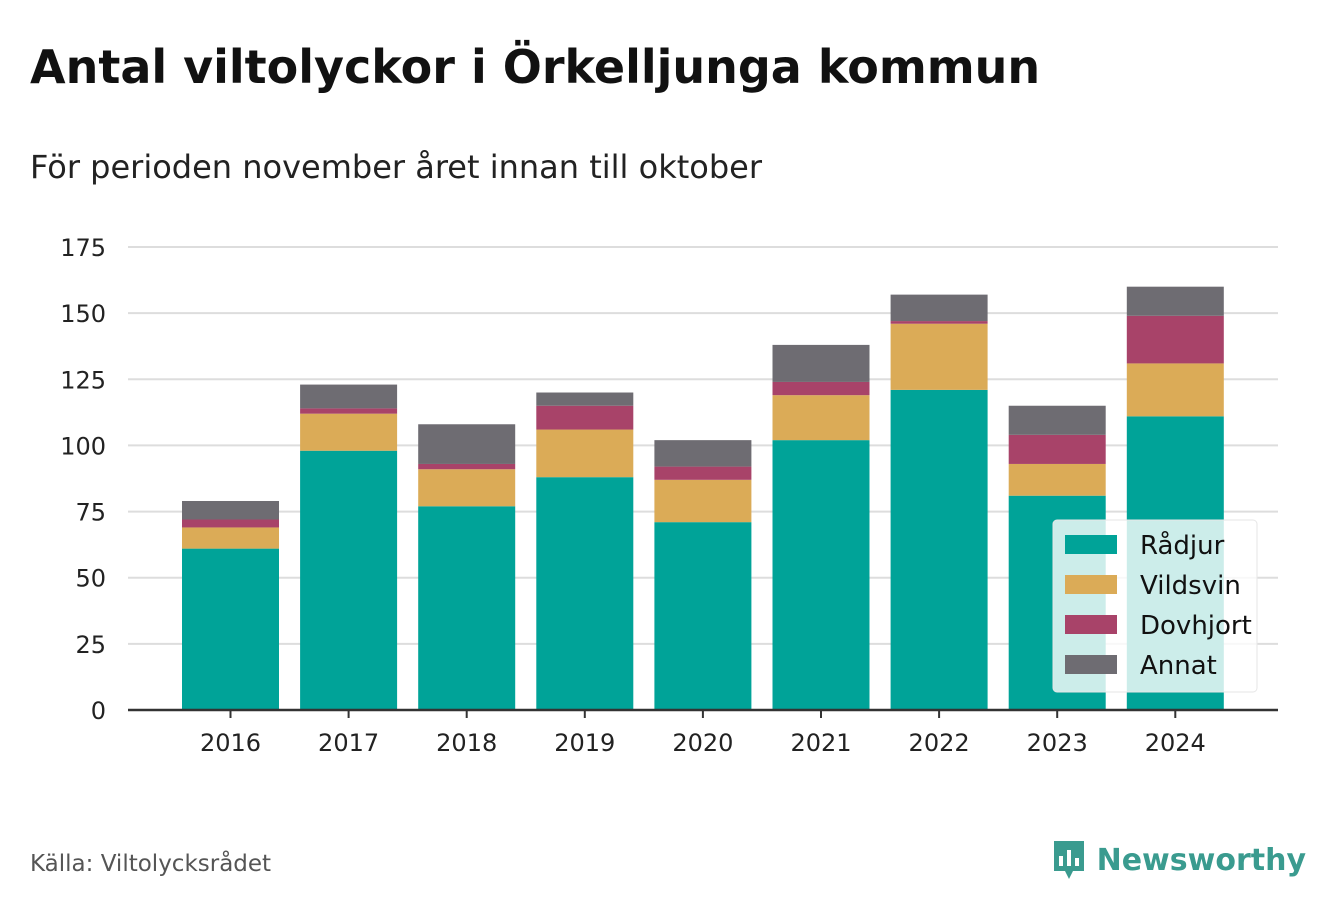 The width and height of the screenshot is (1340, 913). I want to click on x-tick-label: 2016, so click(230, 743).